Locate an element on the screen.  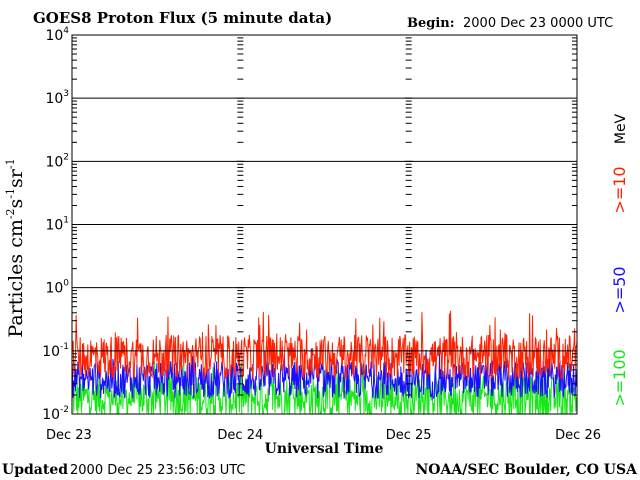
y-tick-label: 10⁻² is located at coordinates (55, 414).